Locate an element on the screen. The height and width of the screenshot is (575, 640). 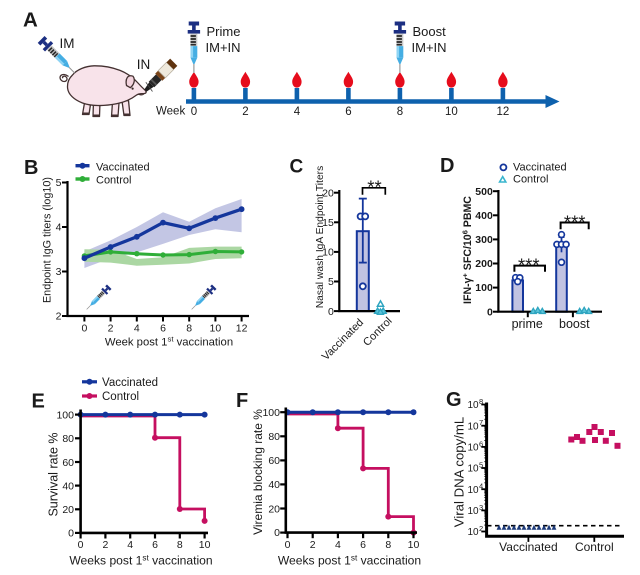
svg-text: G is located at coordinates (454, 400).